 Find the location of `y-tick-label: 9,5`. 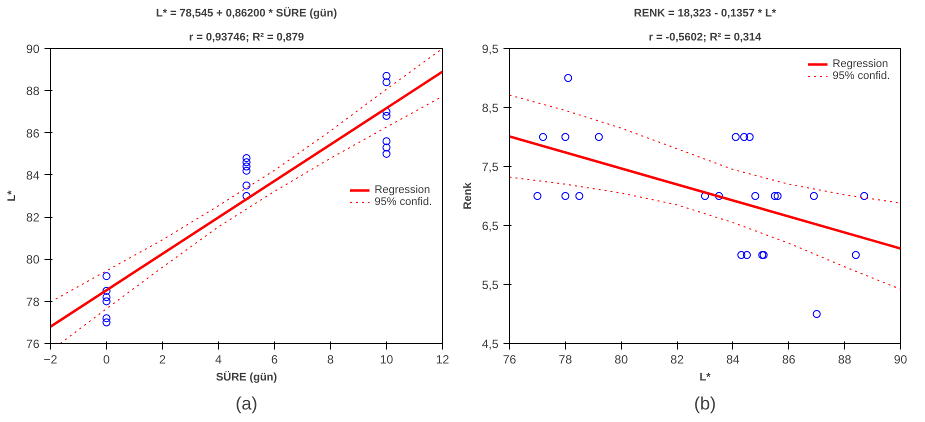

y-tick-label: 9,5 is located at coordinates (490, 49).